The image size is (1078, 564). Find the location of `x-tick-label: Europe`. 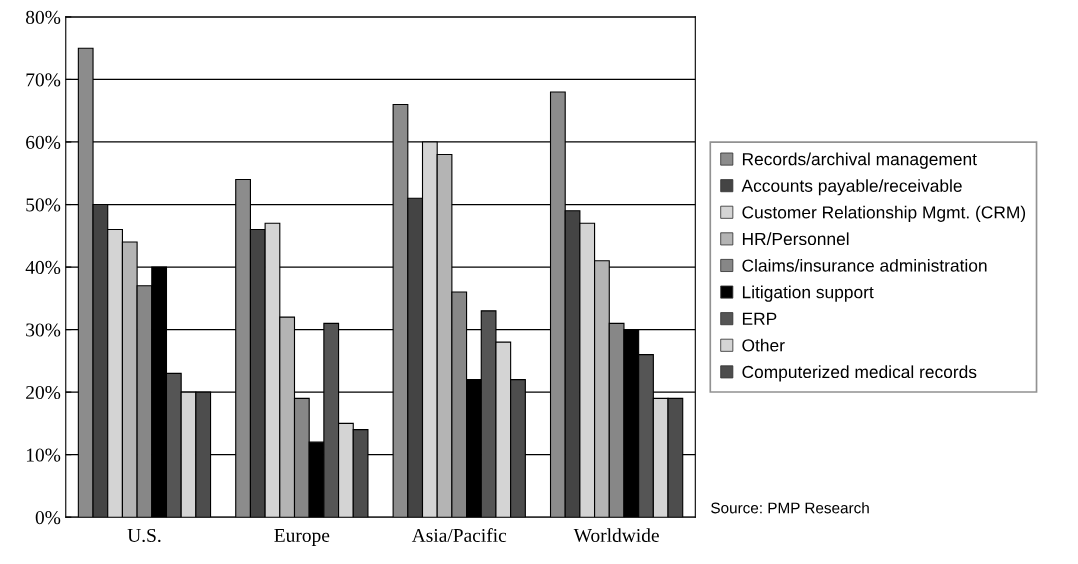

x-tick-label: Europe is located at coordinates (302, 537).